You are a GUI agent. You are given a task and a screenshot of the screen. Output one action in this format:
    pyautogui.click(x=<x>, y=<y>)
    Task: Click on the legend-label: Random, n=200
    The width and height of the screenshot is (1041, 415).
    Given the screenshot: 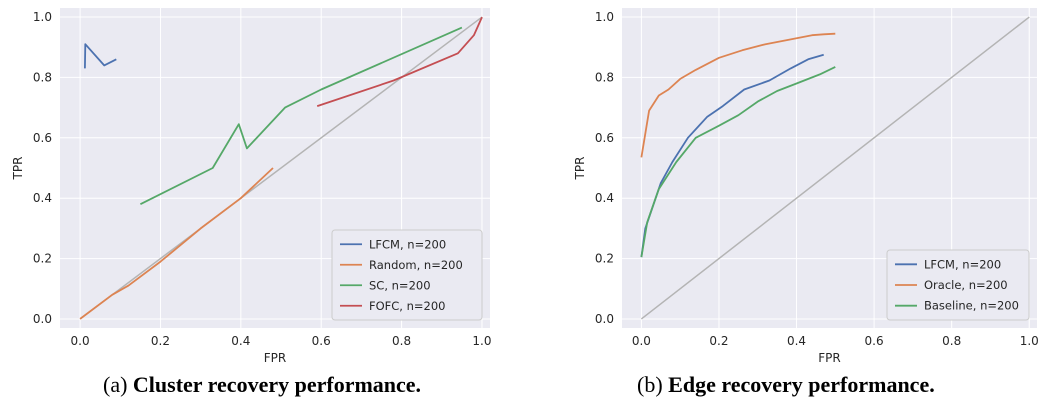 What is the action you would take?
    pyautogui.click(x=416, y=265)
    